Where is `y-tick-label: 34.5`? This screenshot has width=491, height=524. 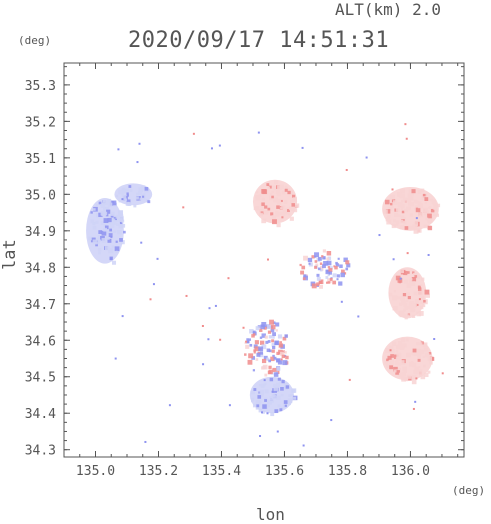
y-tick-label: 34.5 is located at coordinates (40, 378).